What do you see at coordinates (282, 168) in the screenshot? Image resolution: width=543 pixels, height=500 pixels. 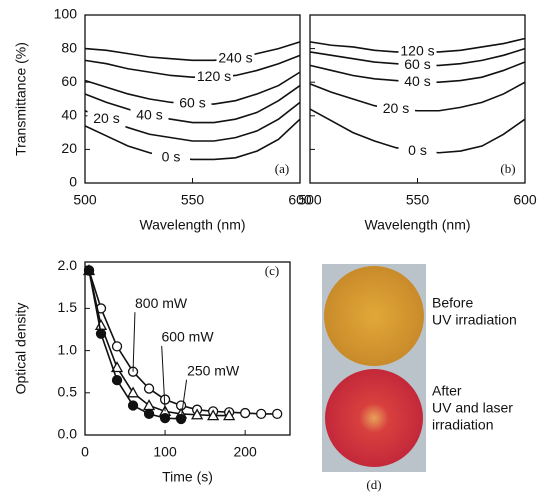 I see `panel-label: (a)` at bounding box center [282, 168].